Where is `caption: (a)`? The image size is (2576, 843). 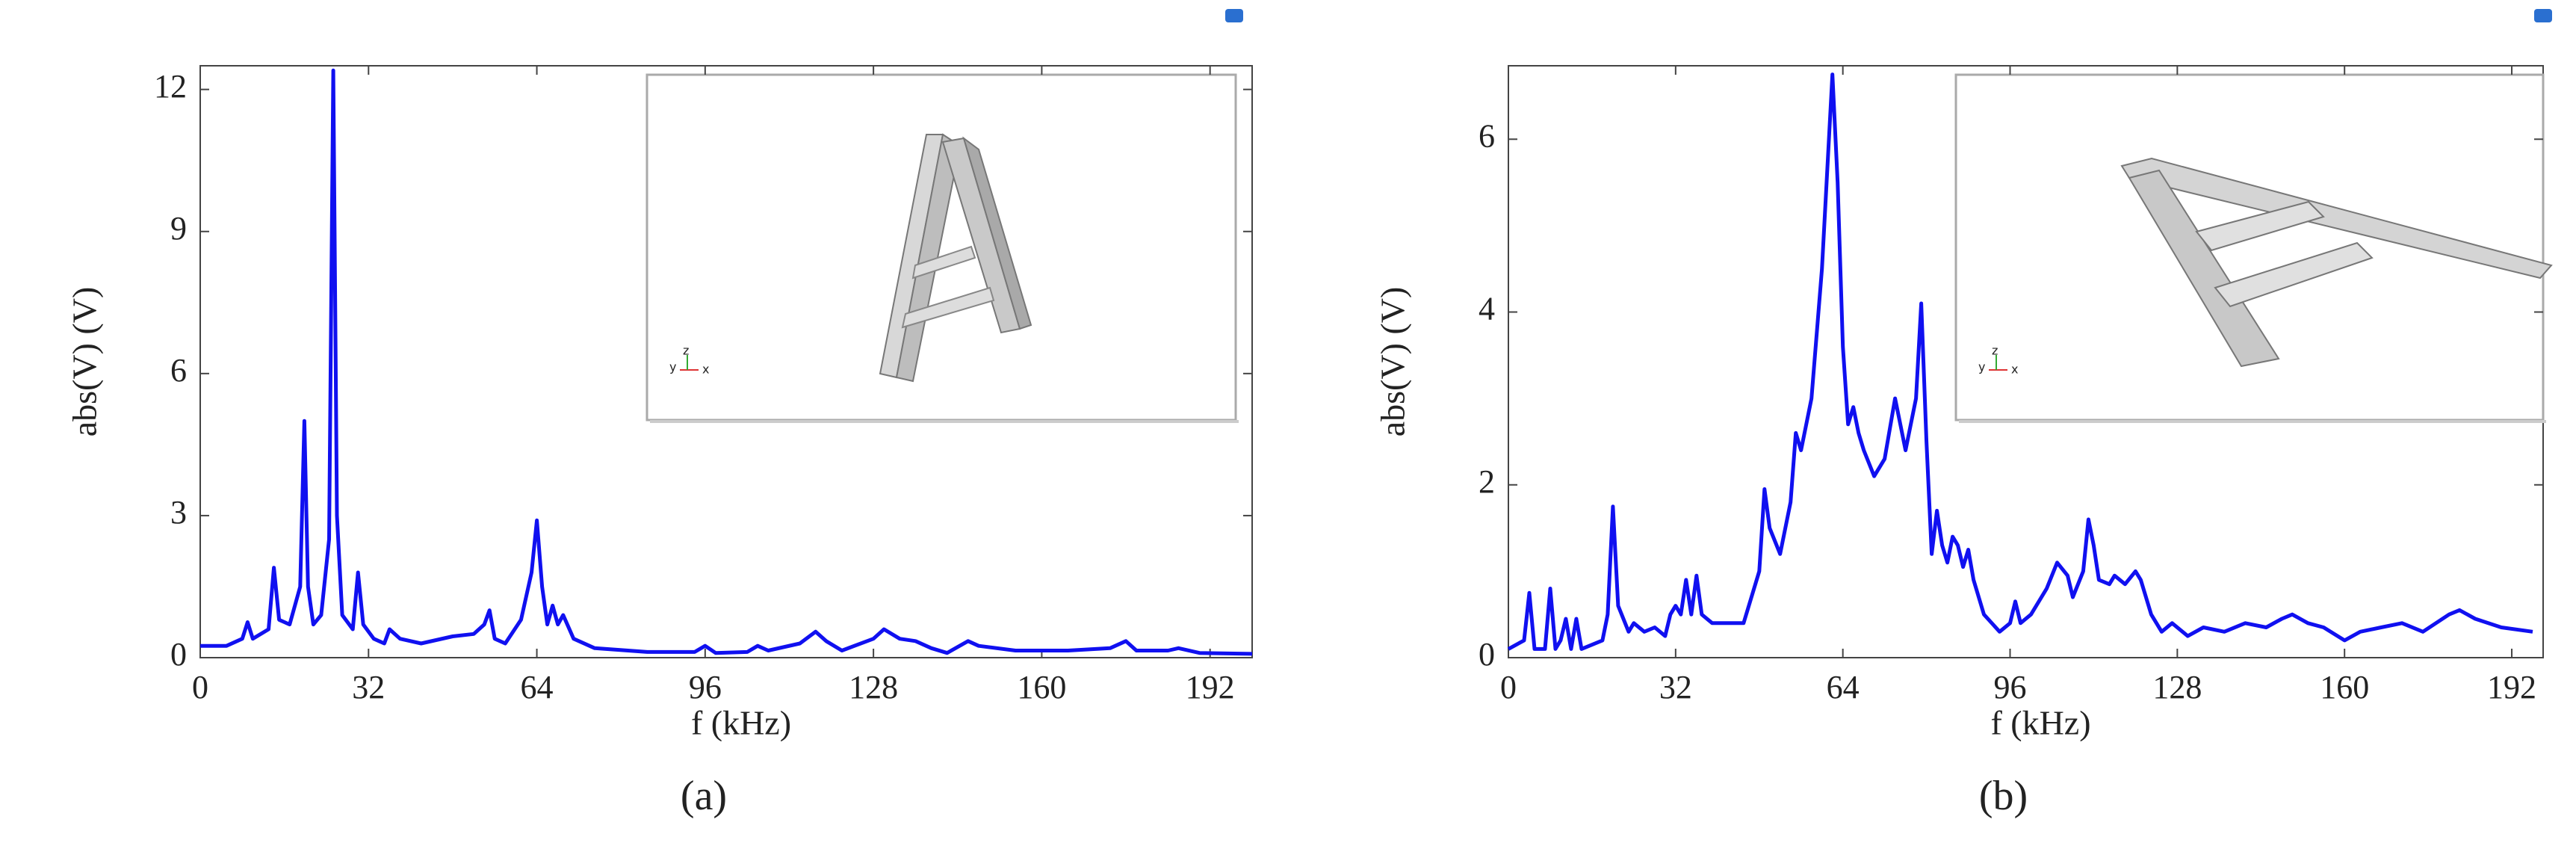
caption: (a) is located at coordinates (704, 796).